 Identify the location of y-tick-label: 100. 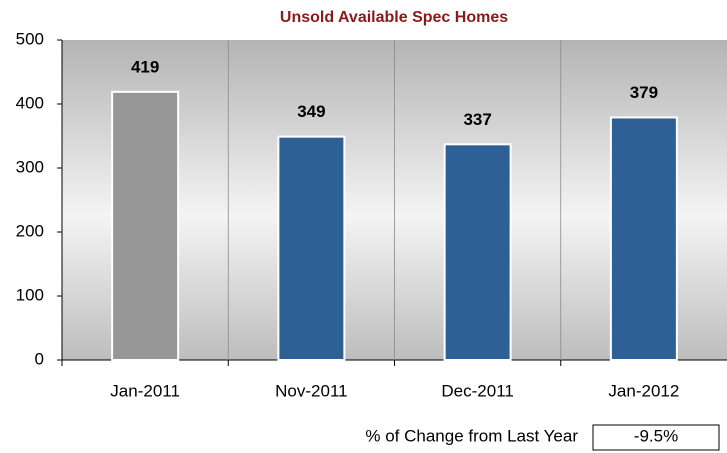
(30, 294).